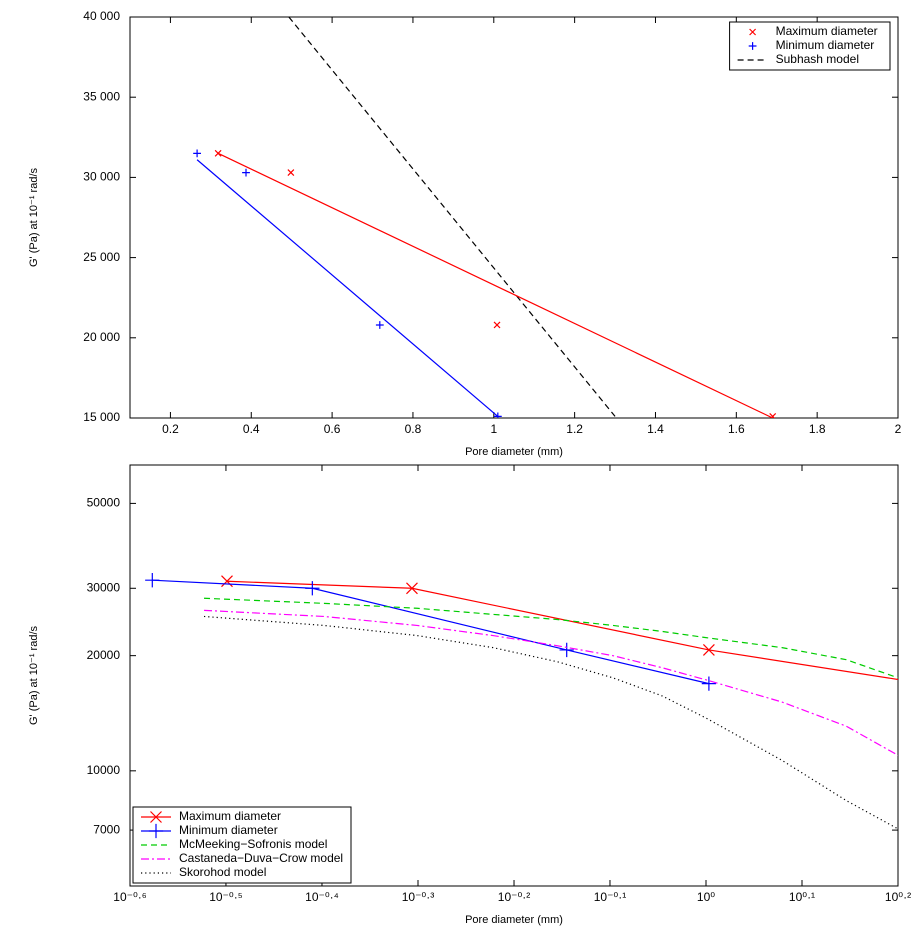 The height and width of the screenshot is (934, 917). Describe the element at coordinates (493, 429) in the screenshot. I see `x-tick-label: 1` at that location.